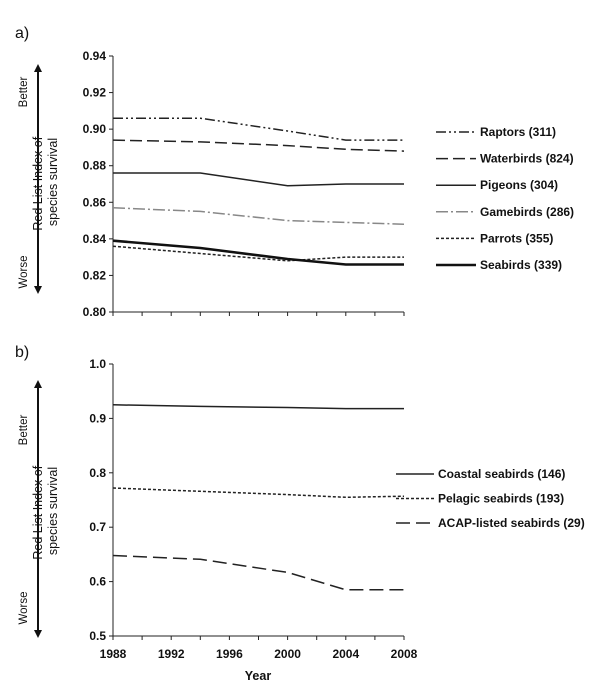 The width and height of the screenshot is (610, 686). Describe the element at coordinates (101, 500) in the screenshot. I see `panel-b-y-ticks: 0.5 0.6 0.7 0.8 0.9 1.0` at that location.